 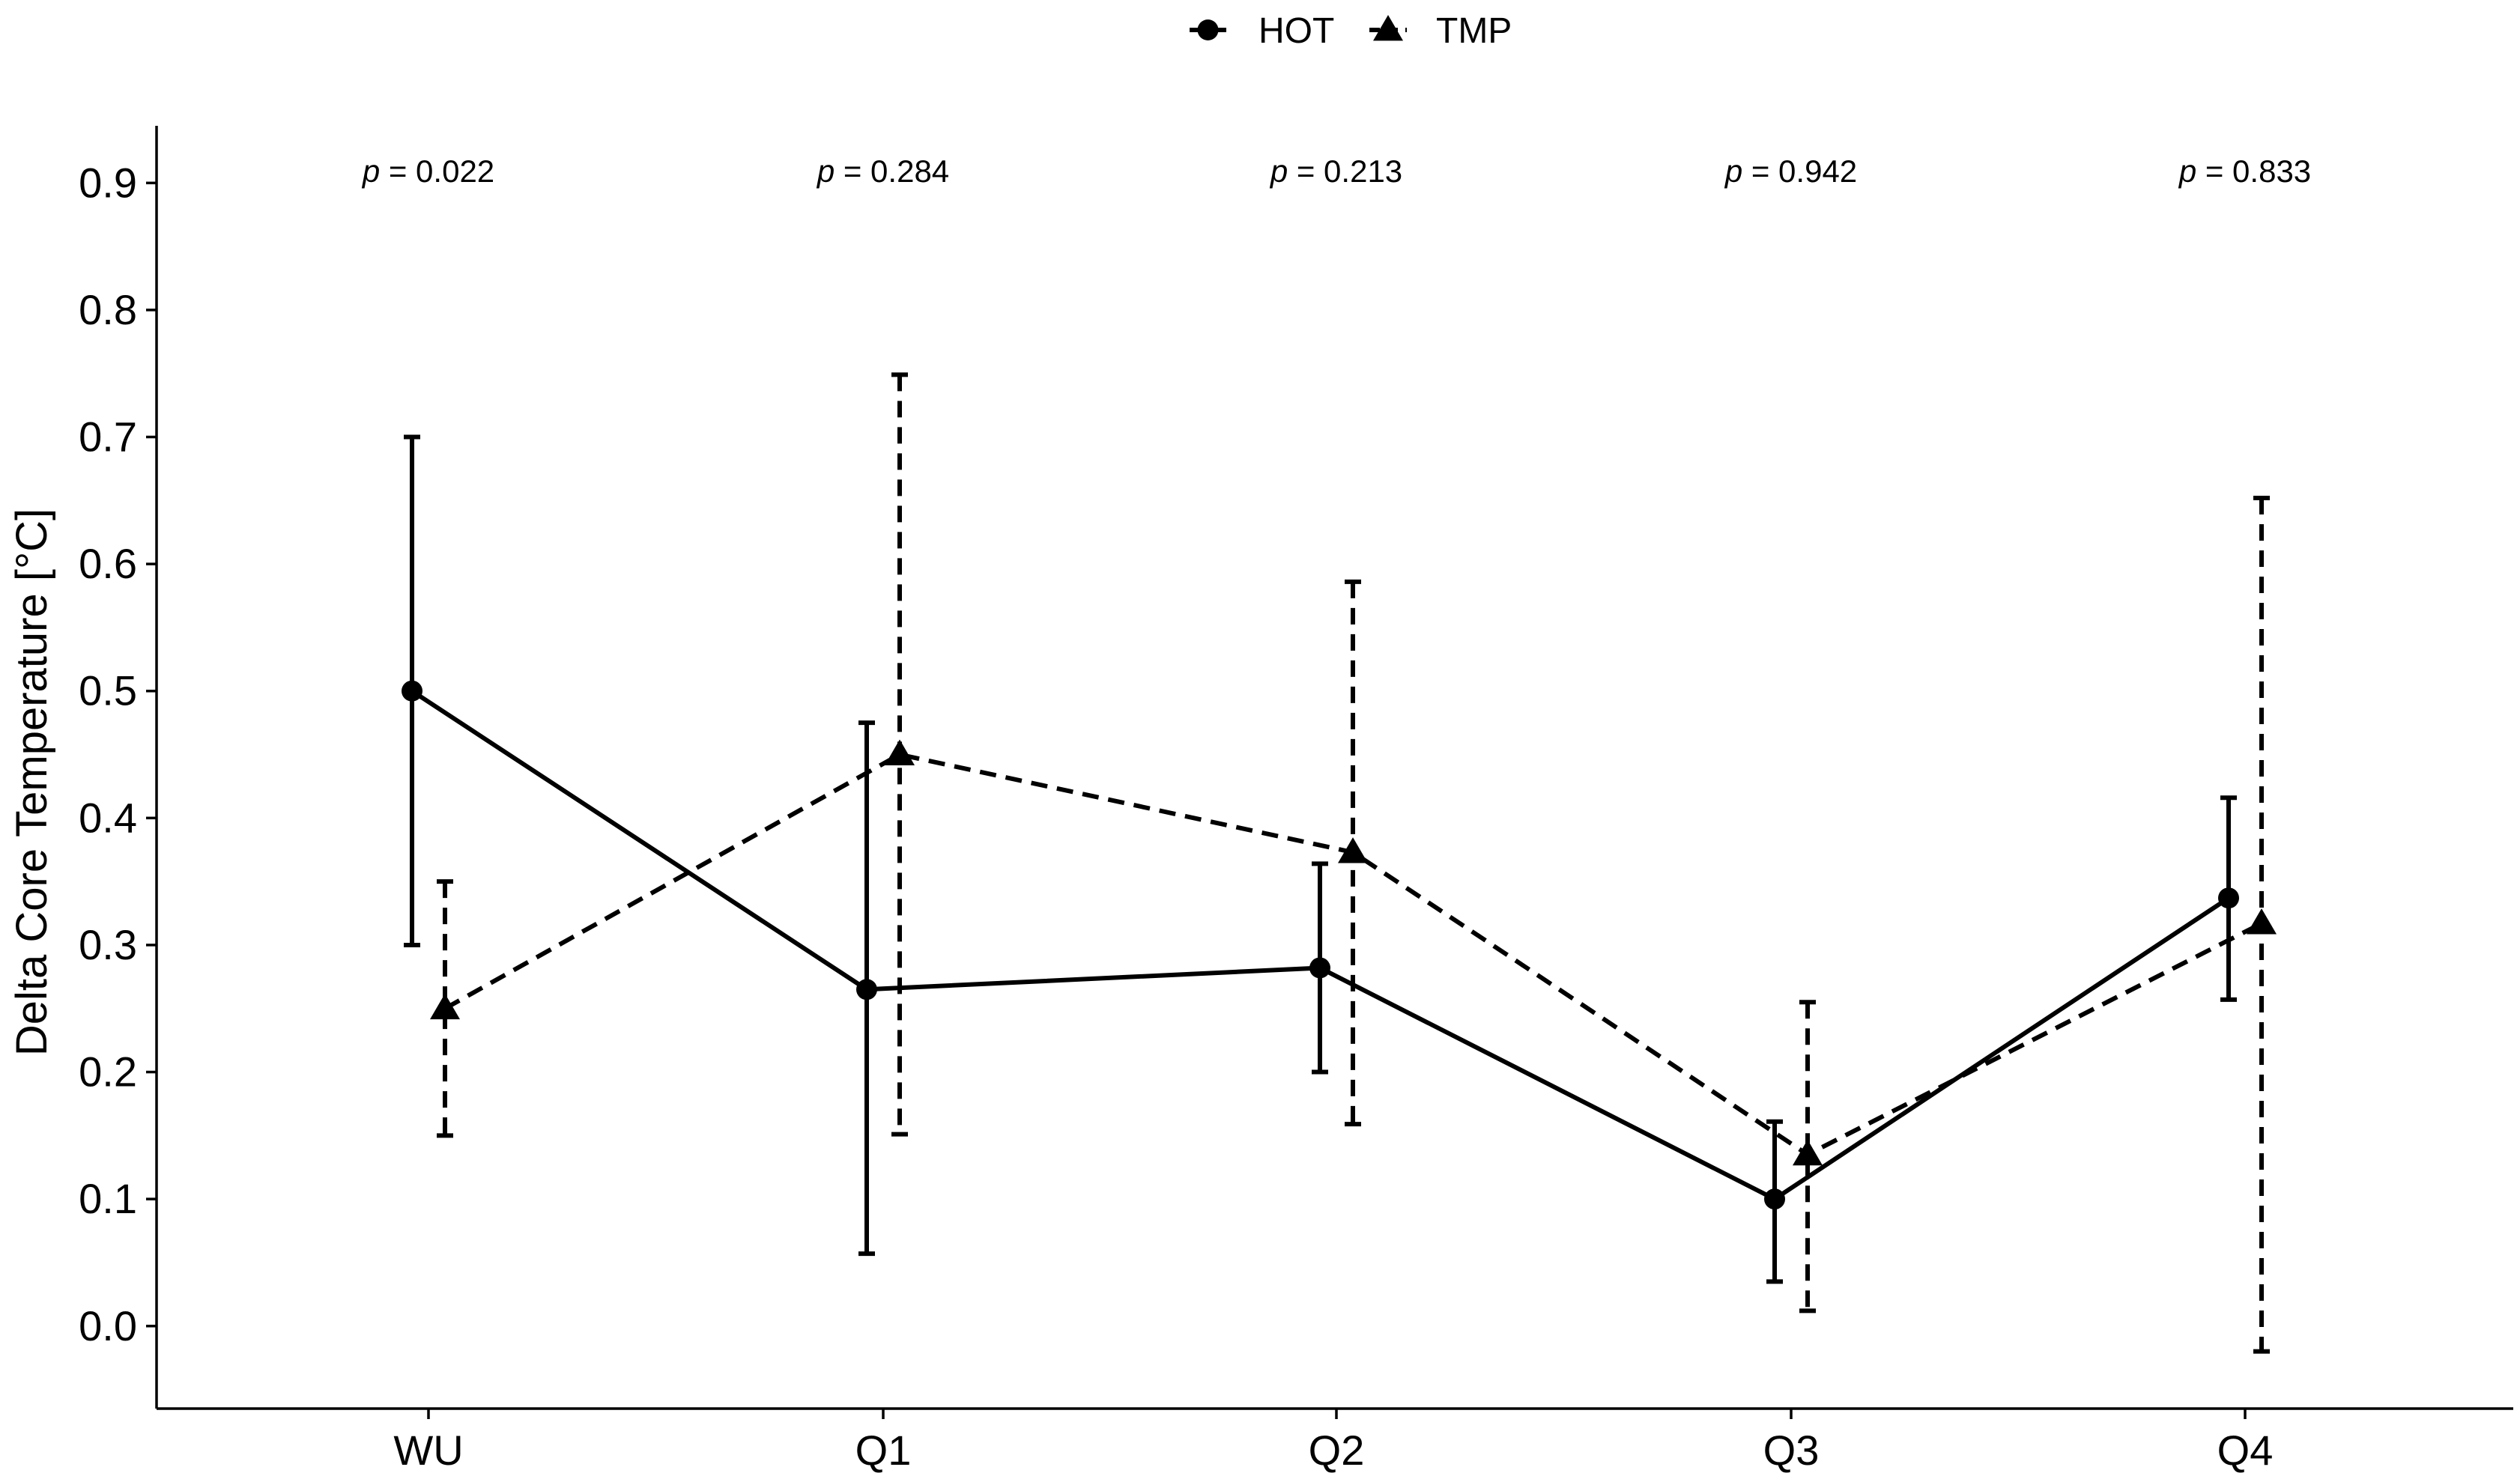 What do you see at coordinates (1474, 31) in the screenshot?
I see `legend-label: TMP` at bounding box center [1474, 31].